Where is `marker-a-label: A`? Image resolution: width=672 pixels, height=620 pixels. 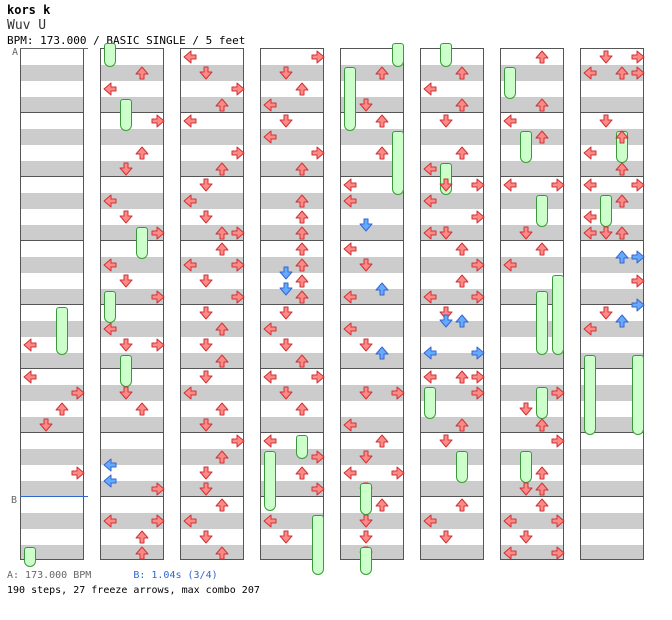
marker-a-label: A is located at coordinates (15, 52).